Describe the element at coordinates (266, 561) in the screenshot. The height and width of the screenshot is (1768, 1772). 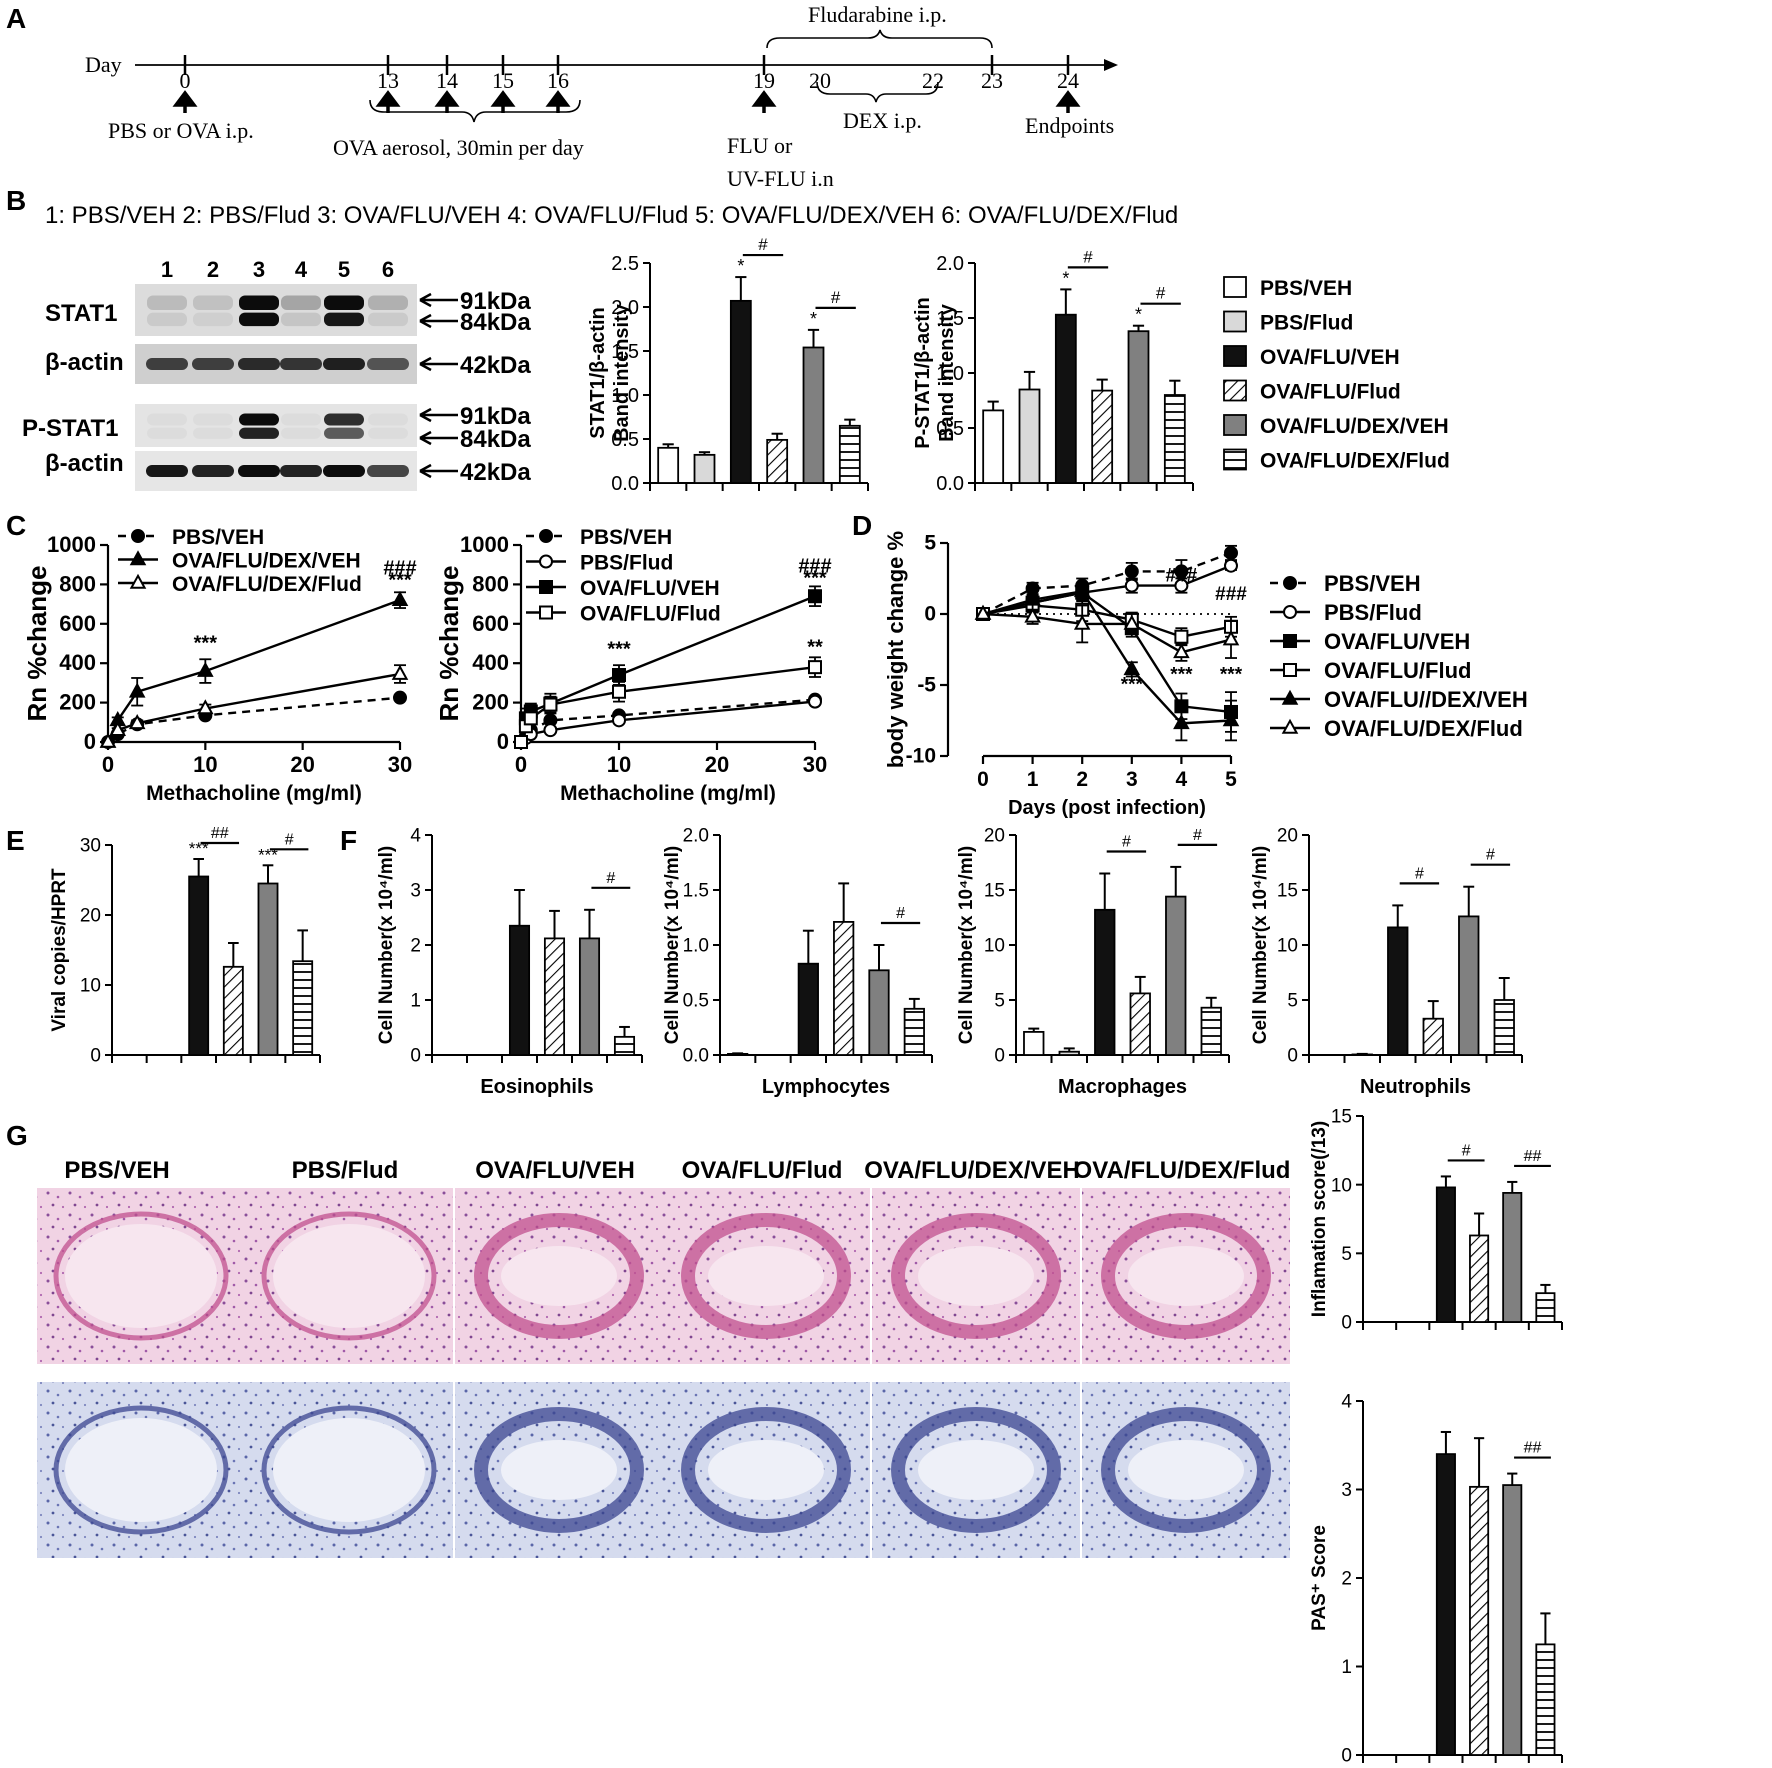
I see `legend-label: OVA/FLU/DEX/VEH` at that location.